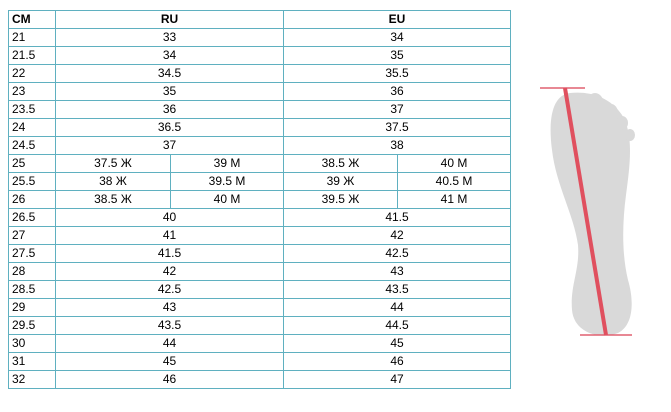  What do you see at coordinates (32, 325) in the screenshot?
I see `table-cell: 29.5` at bounding box center [32, 325].